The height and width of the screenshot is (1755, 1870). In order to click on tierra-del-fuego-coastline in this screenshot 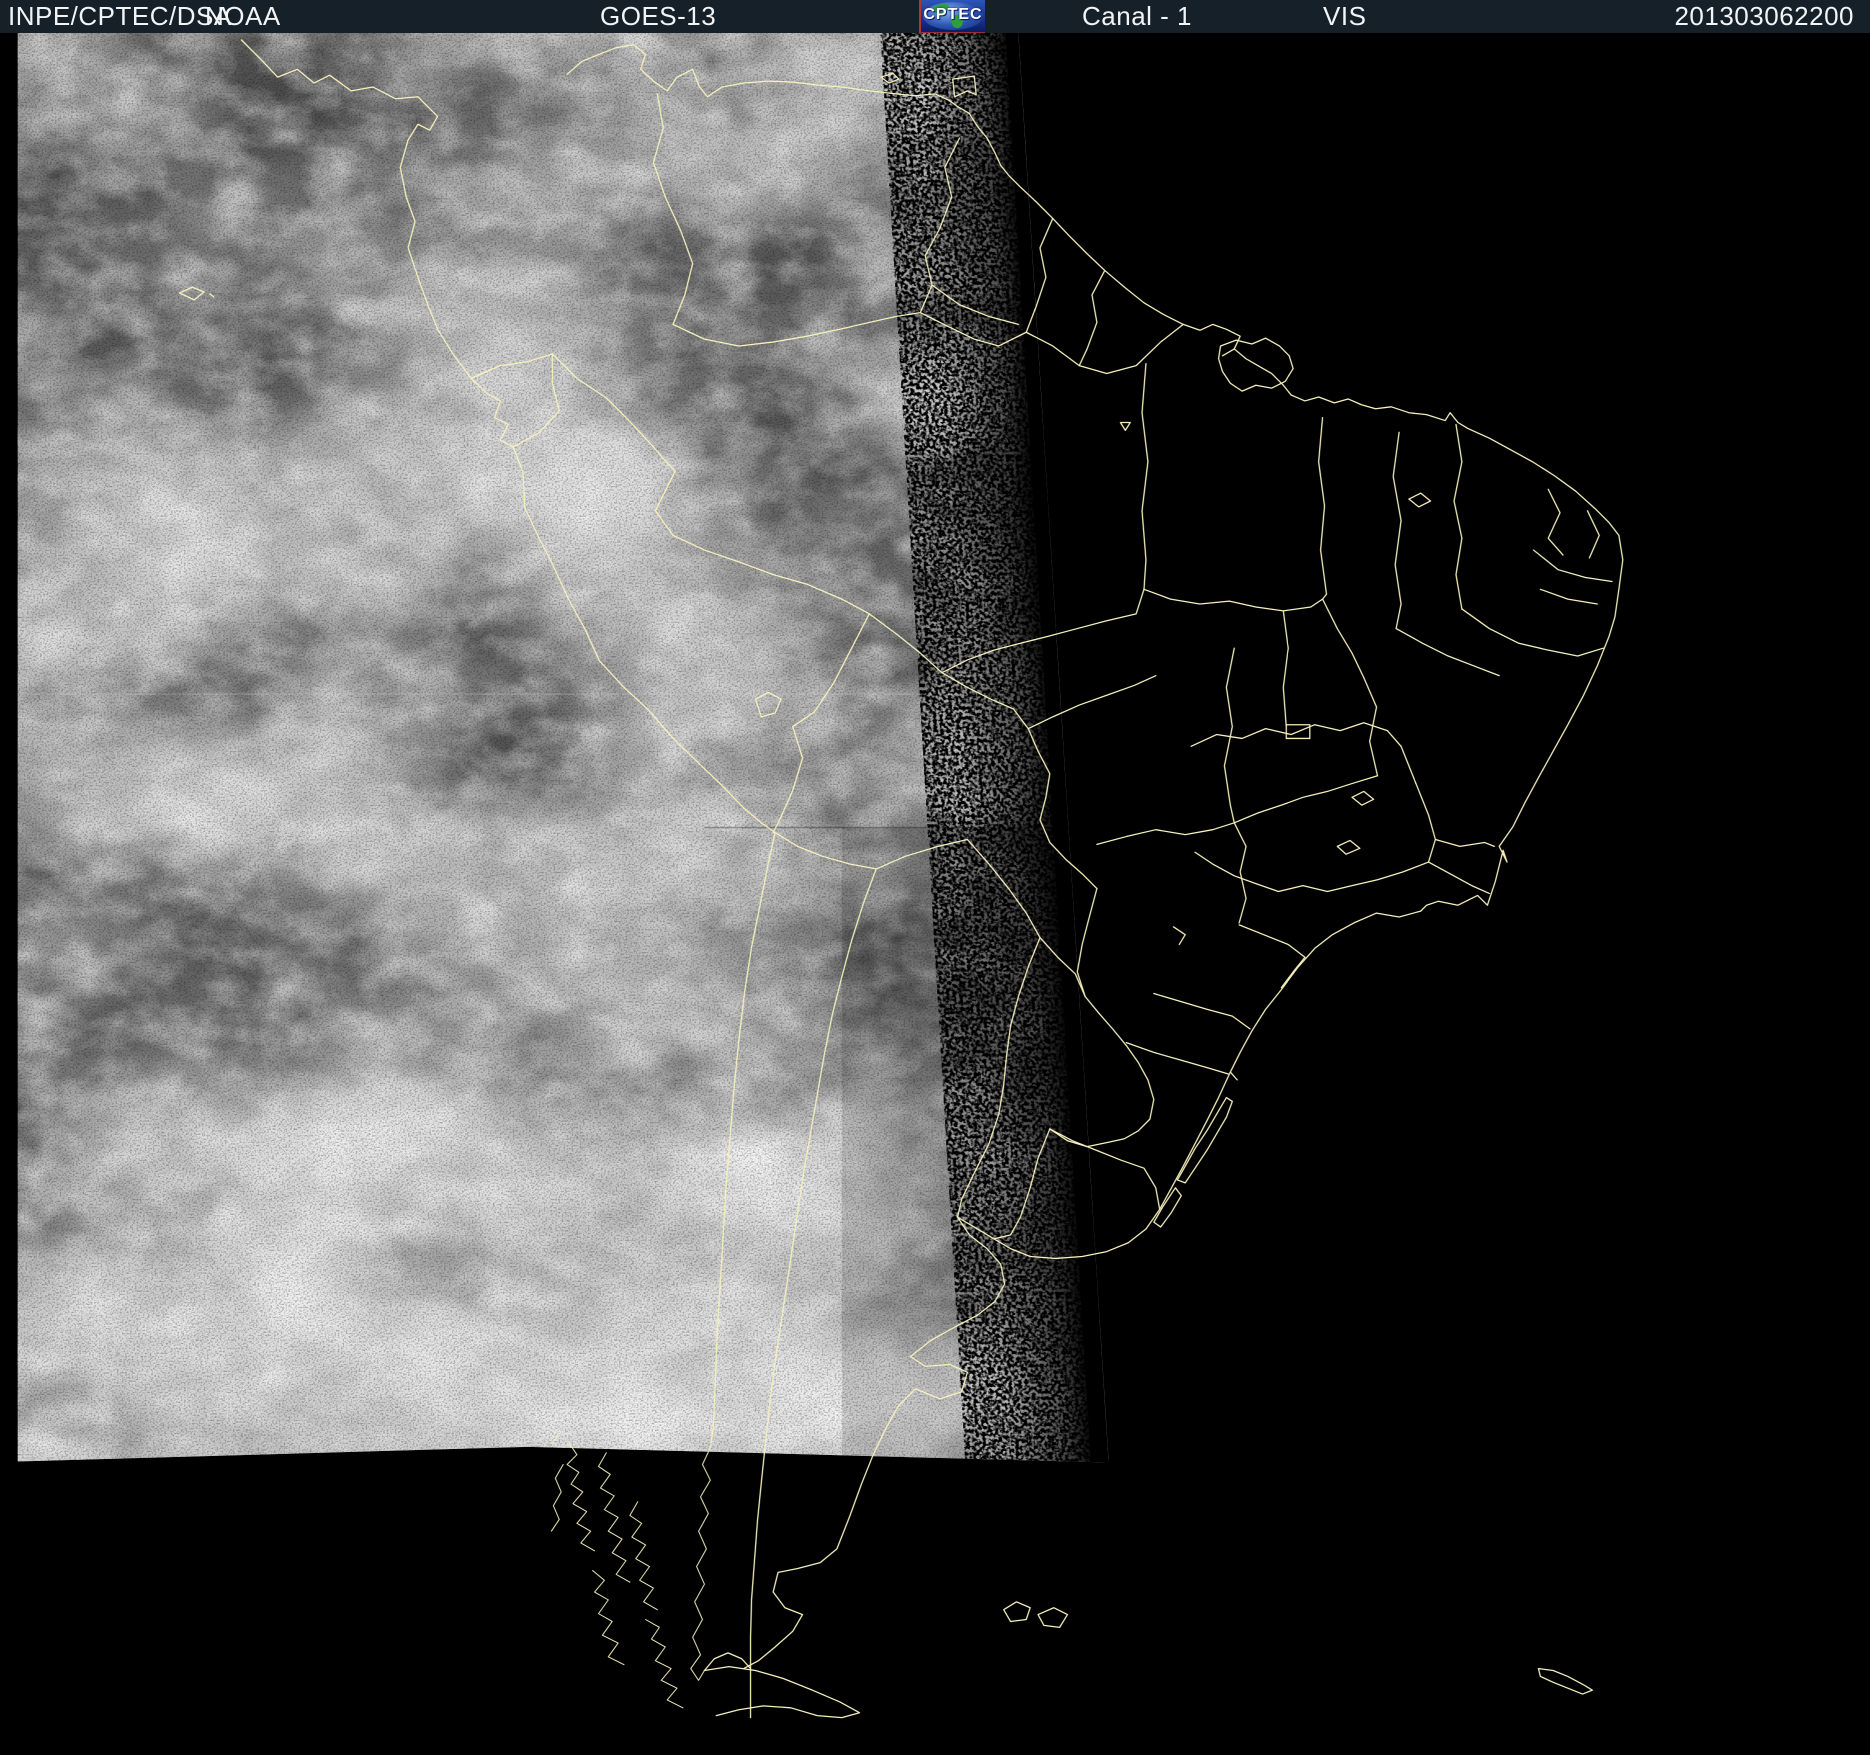, I will do `click(782, 1692)`.